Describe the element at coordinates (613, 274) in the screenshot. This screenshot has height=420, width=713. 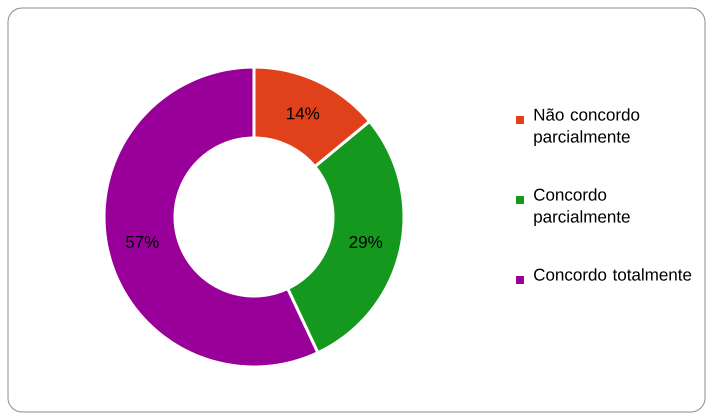
I see `legend-label: Concordo totalmente` at that location.